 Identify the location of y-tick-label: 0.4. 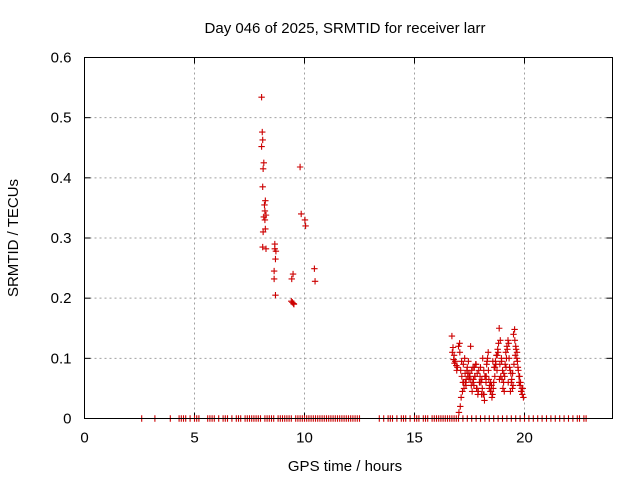
(61, 178).